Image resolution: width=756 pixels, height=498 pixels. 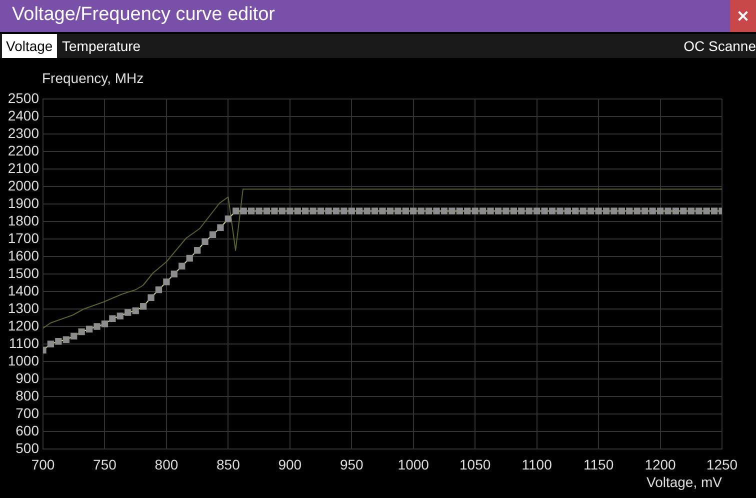 I want to click on y-tick-label: 1700, so click(x=24, y=238).